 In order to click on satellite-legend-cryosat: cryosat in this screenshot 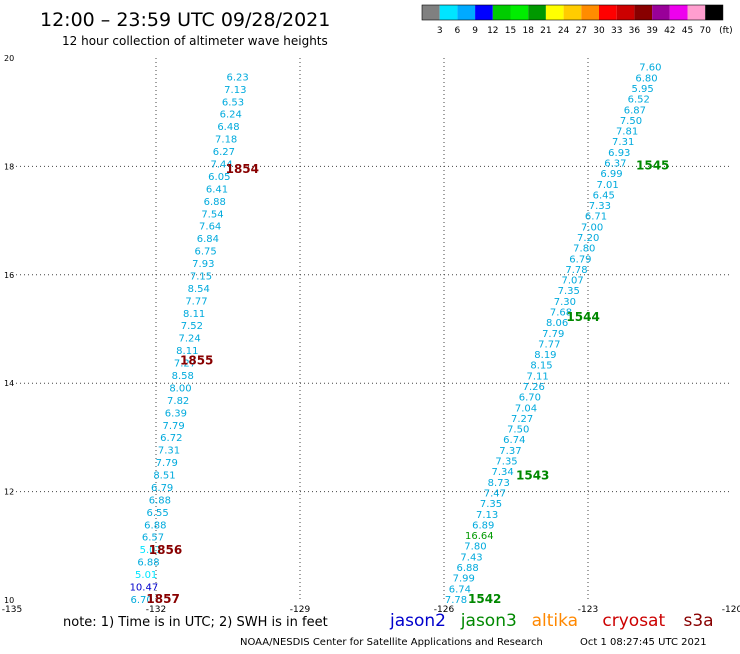, I will do `click(633, 621)`.